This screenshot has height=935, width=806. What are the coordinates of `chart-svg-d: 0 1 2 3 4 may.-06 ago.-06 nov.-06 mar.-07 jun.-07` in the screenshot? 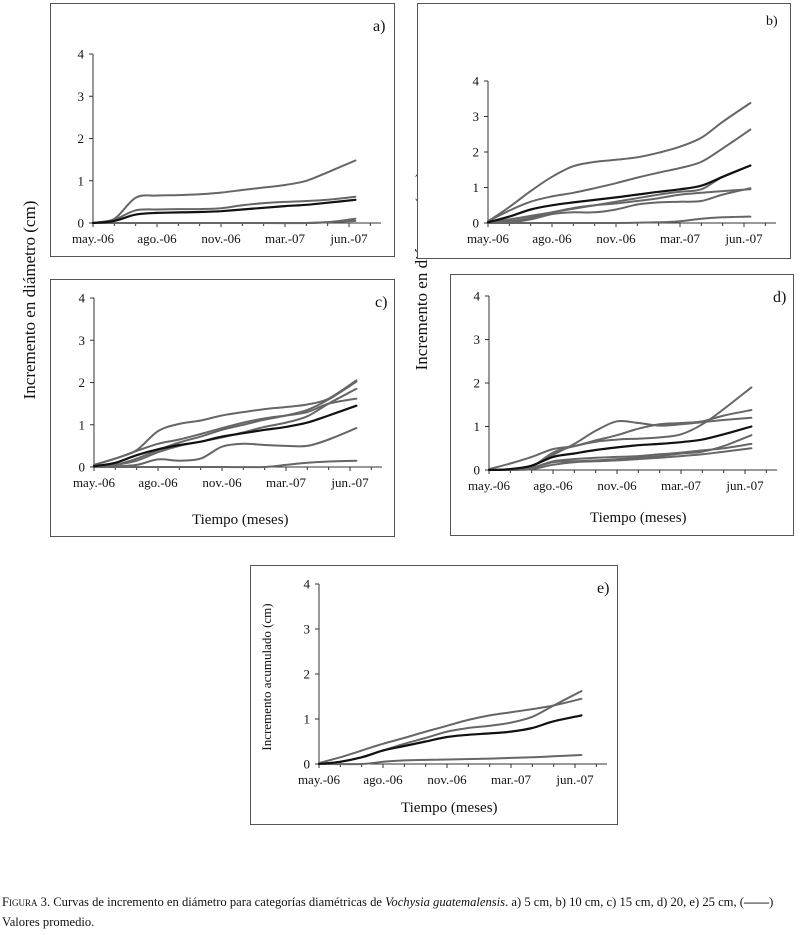 It's located at (622, 391).